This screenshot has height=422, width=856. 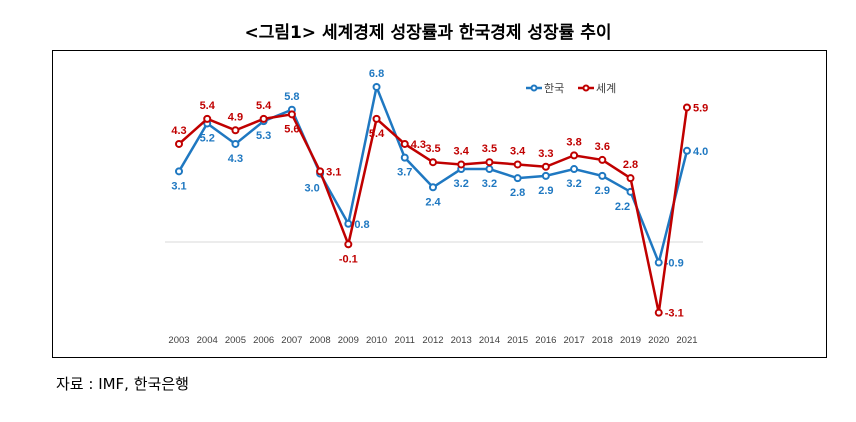 I want to click on x-tick-label: 2019, so click(x=630, y=340).